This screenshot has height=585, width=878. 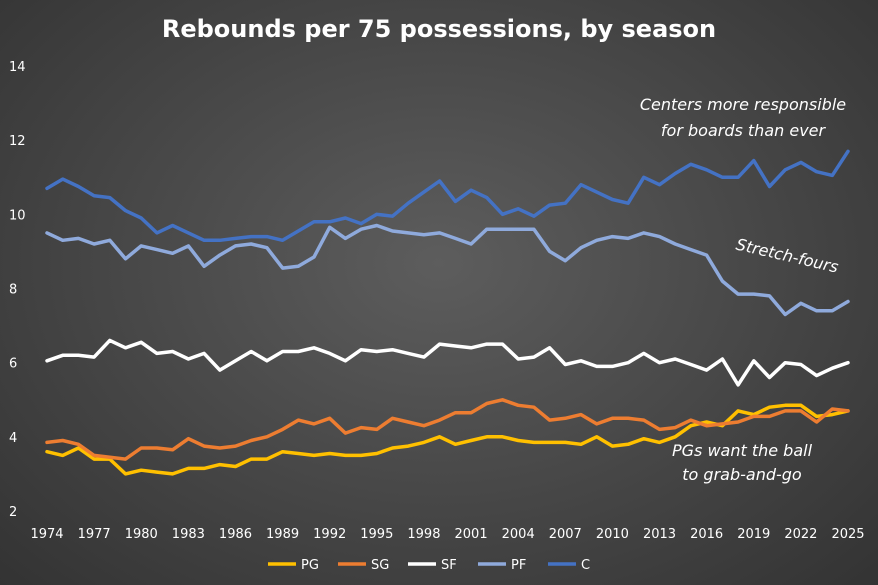 What do you see at coordinates (282, 534) in the screenshot?
I see `x-tick-label: 1989` at bounding box center [282, 534].